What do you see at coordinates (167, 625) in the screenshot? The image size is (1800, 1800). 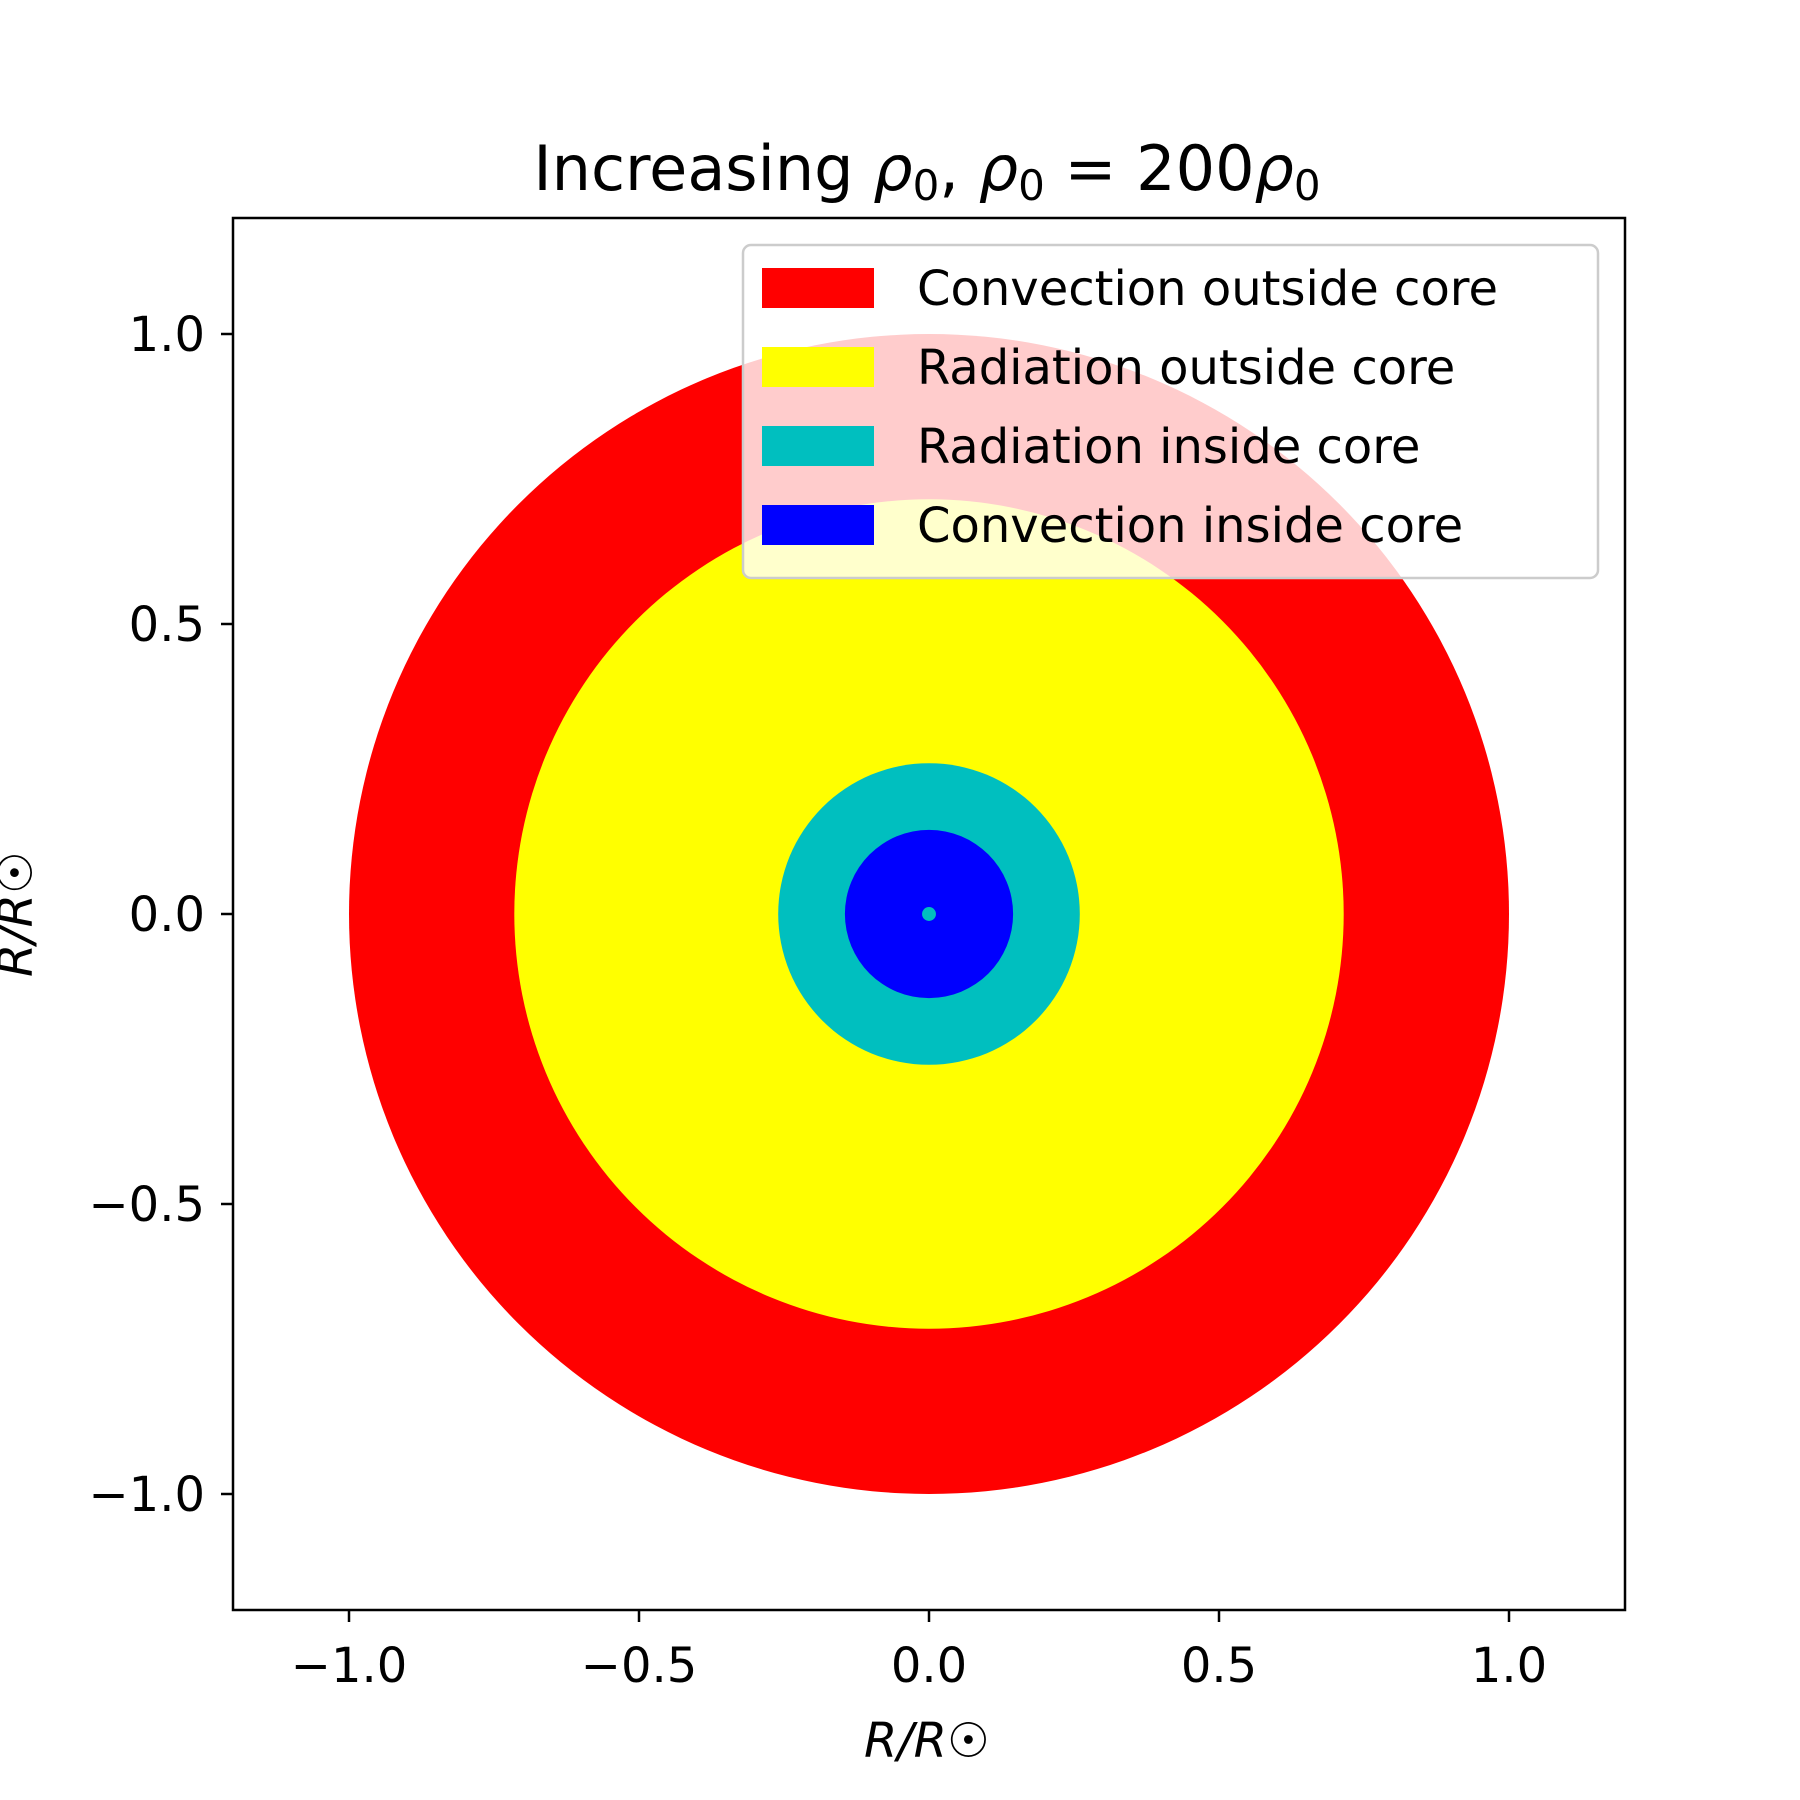 I see `y-tick-label: 0.5` at bounding box center [167, 625].